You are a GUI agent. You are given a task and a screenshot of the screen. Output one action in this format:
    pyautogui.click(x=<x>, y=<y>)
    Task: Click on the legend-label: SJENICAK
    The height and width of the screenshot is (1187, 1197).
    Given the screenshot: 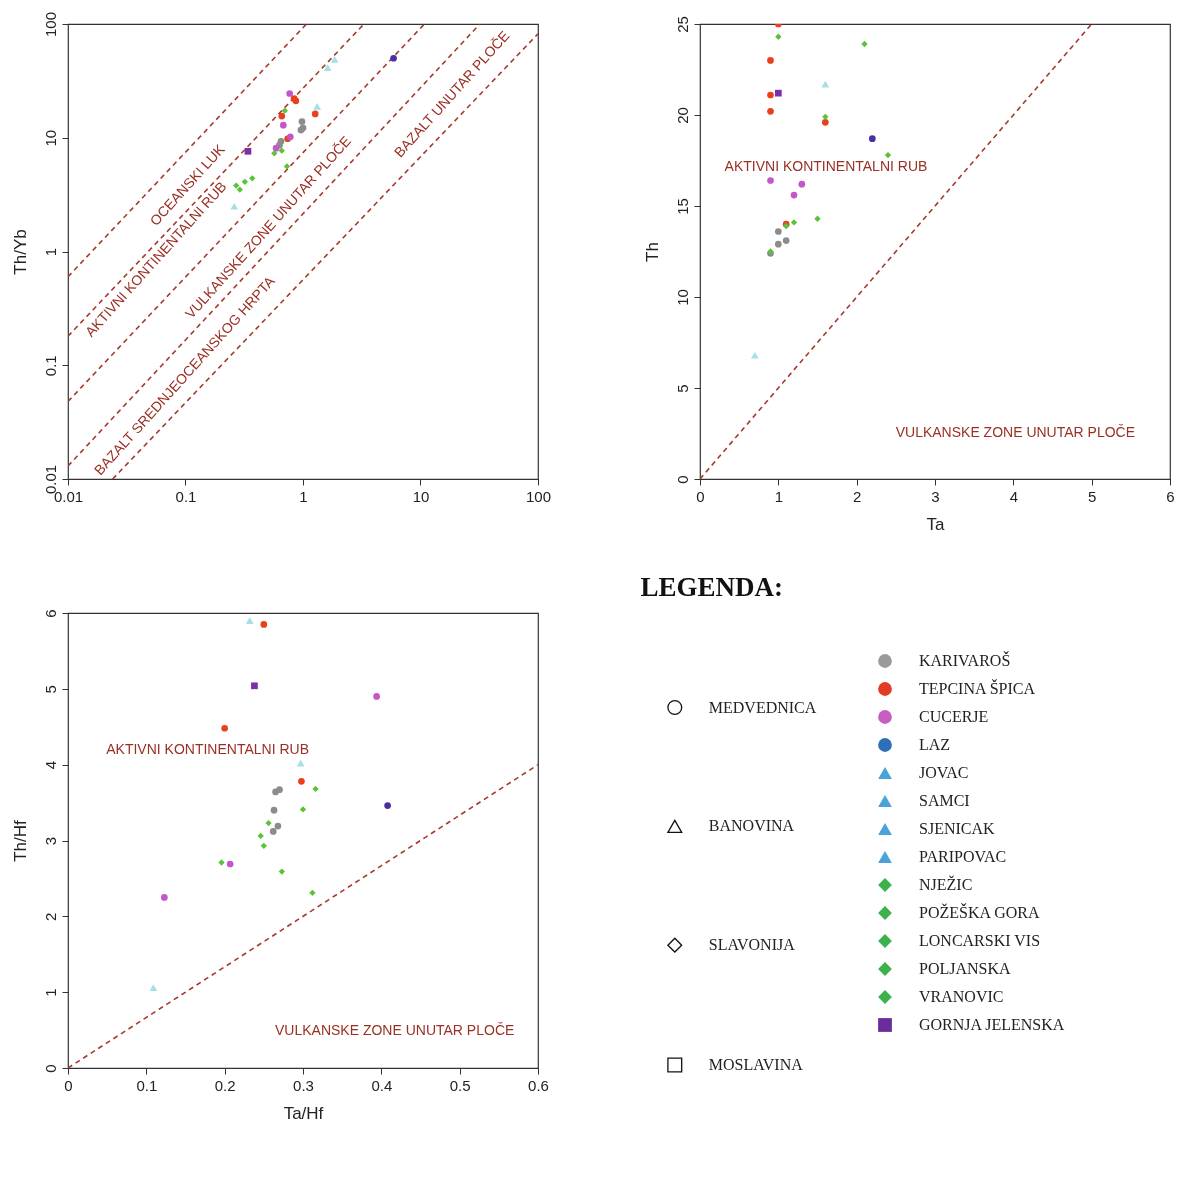 What is the action you would take?
    pyautogui.click(x=957, y=828)
    